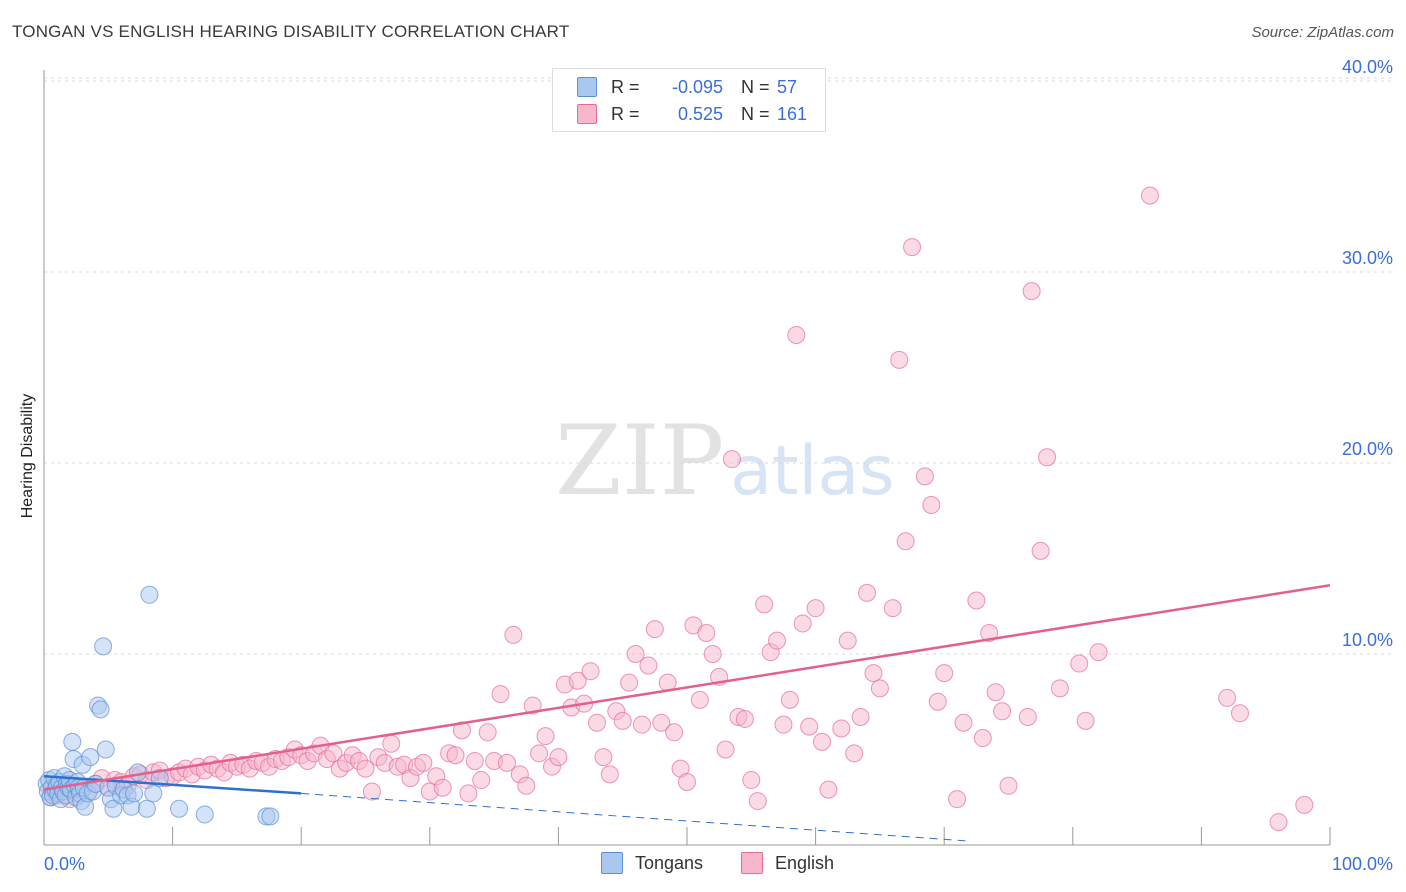  I want to click on legend-item-english: English, so click(787, 863).